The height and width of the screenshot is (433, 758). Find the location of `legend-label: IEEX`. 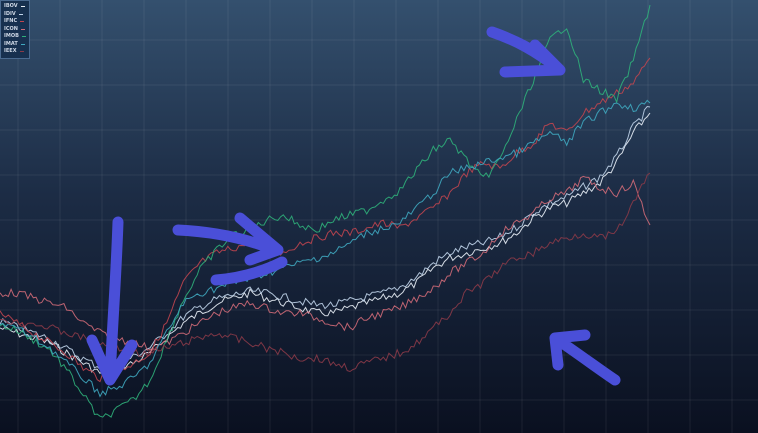

legend-label: IEEX is located at coordinates (10, 51).